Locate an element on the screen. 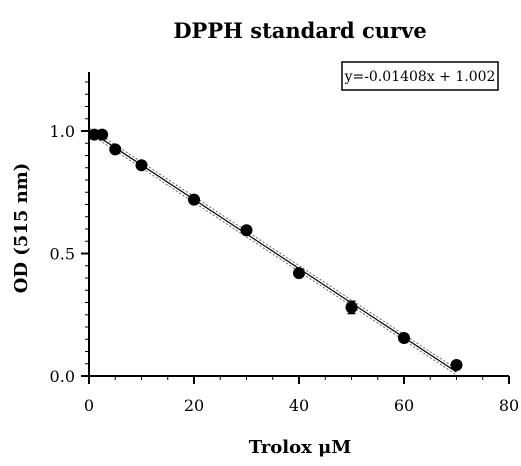  equation-box-frame is located at coordinates (420, 76).